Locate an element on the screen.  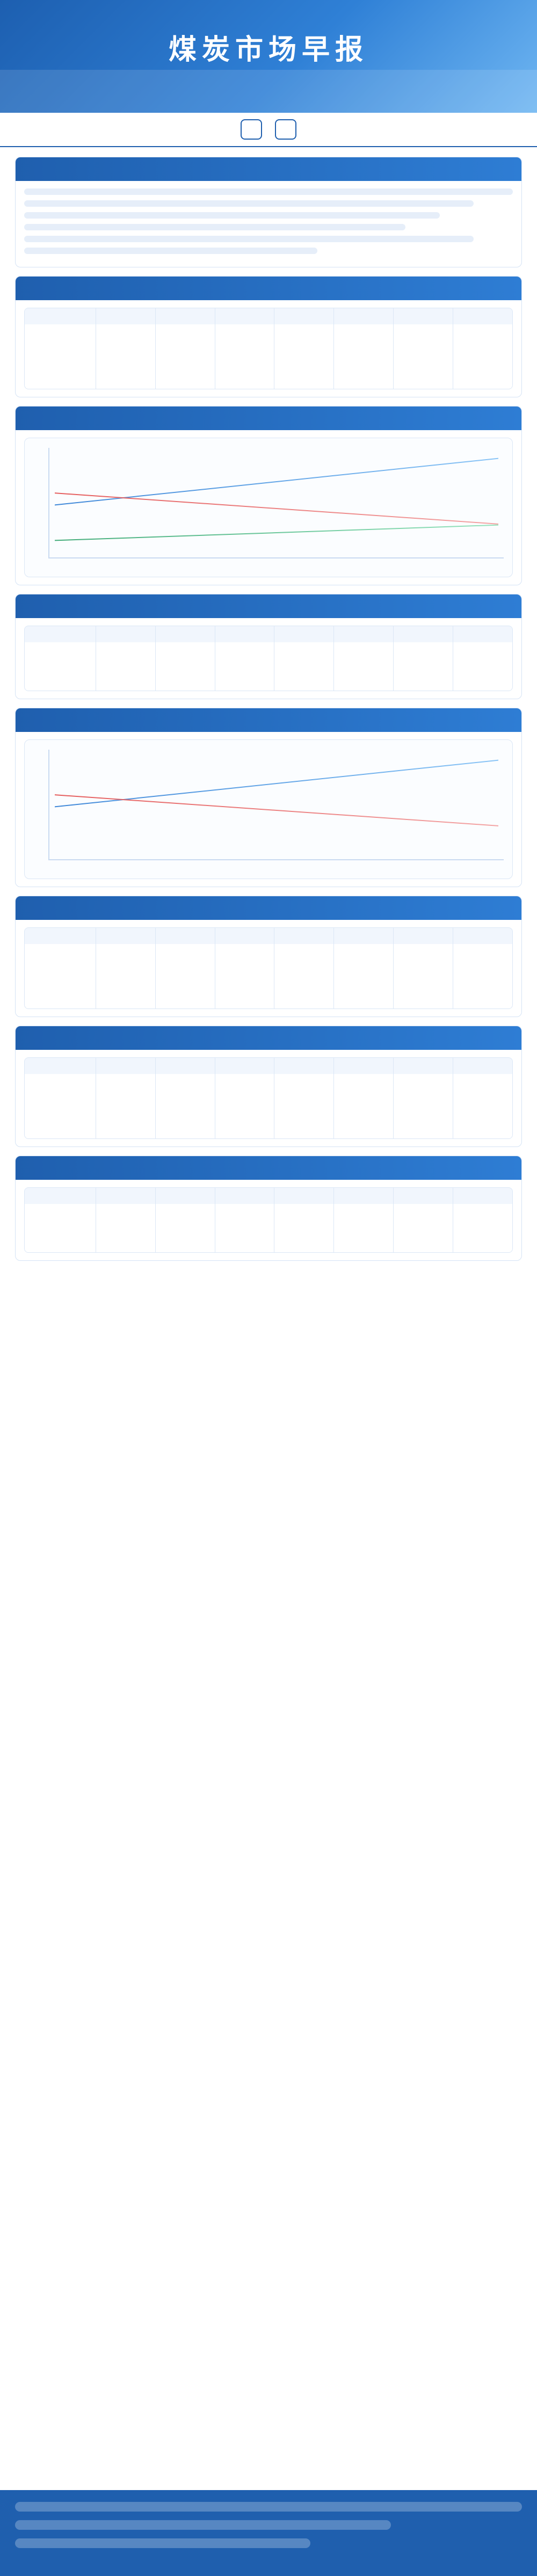
brand-pill-right is located at coordinates (286, 129).